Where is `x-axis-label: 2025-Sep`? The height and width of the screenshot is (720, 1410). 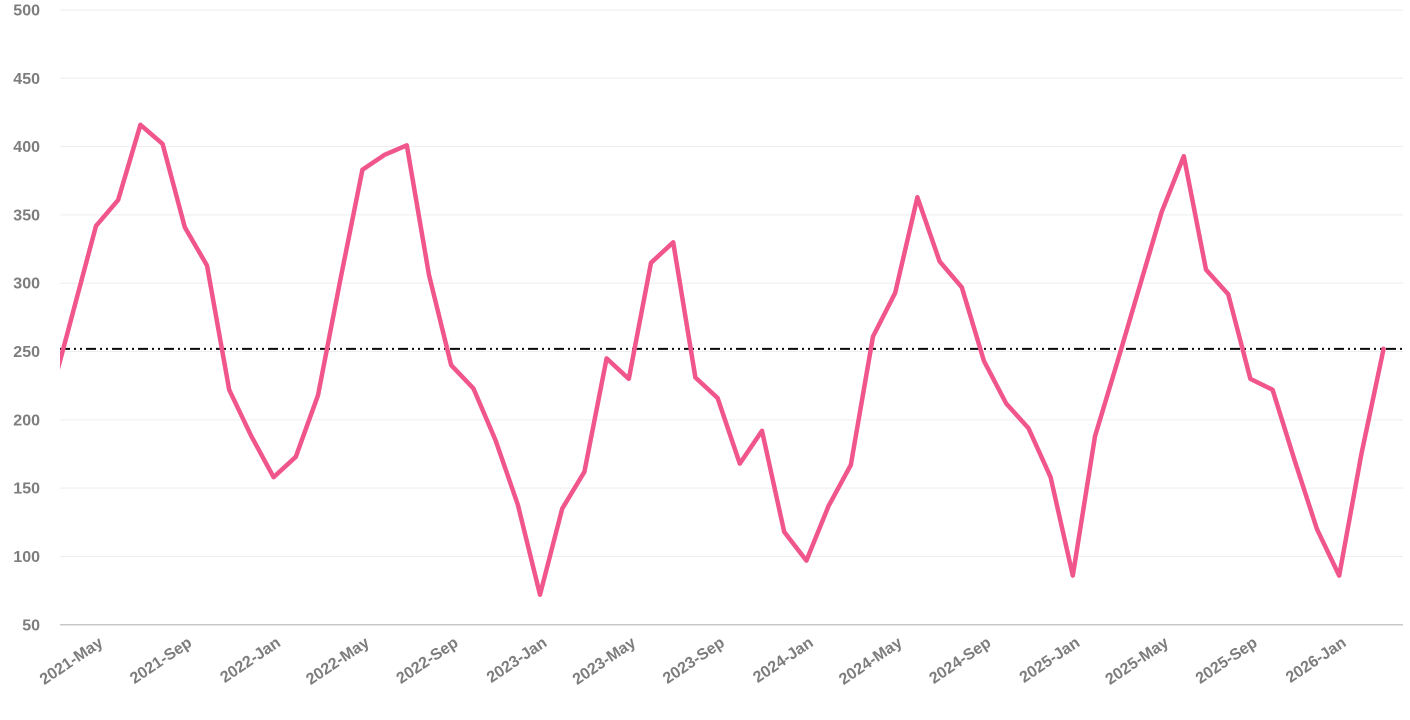
x-axis-label: 2025-Sep is located at coordinates (1227, 661).